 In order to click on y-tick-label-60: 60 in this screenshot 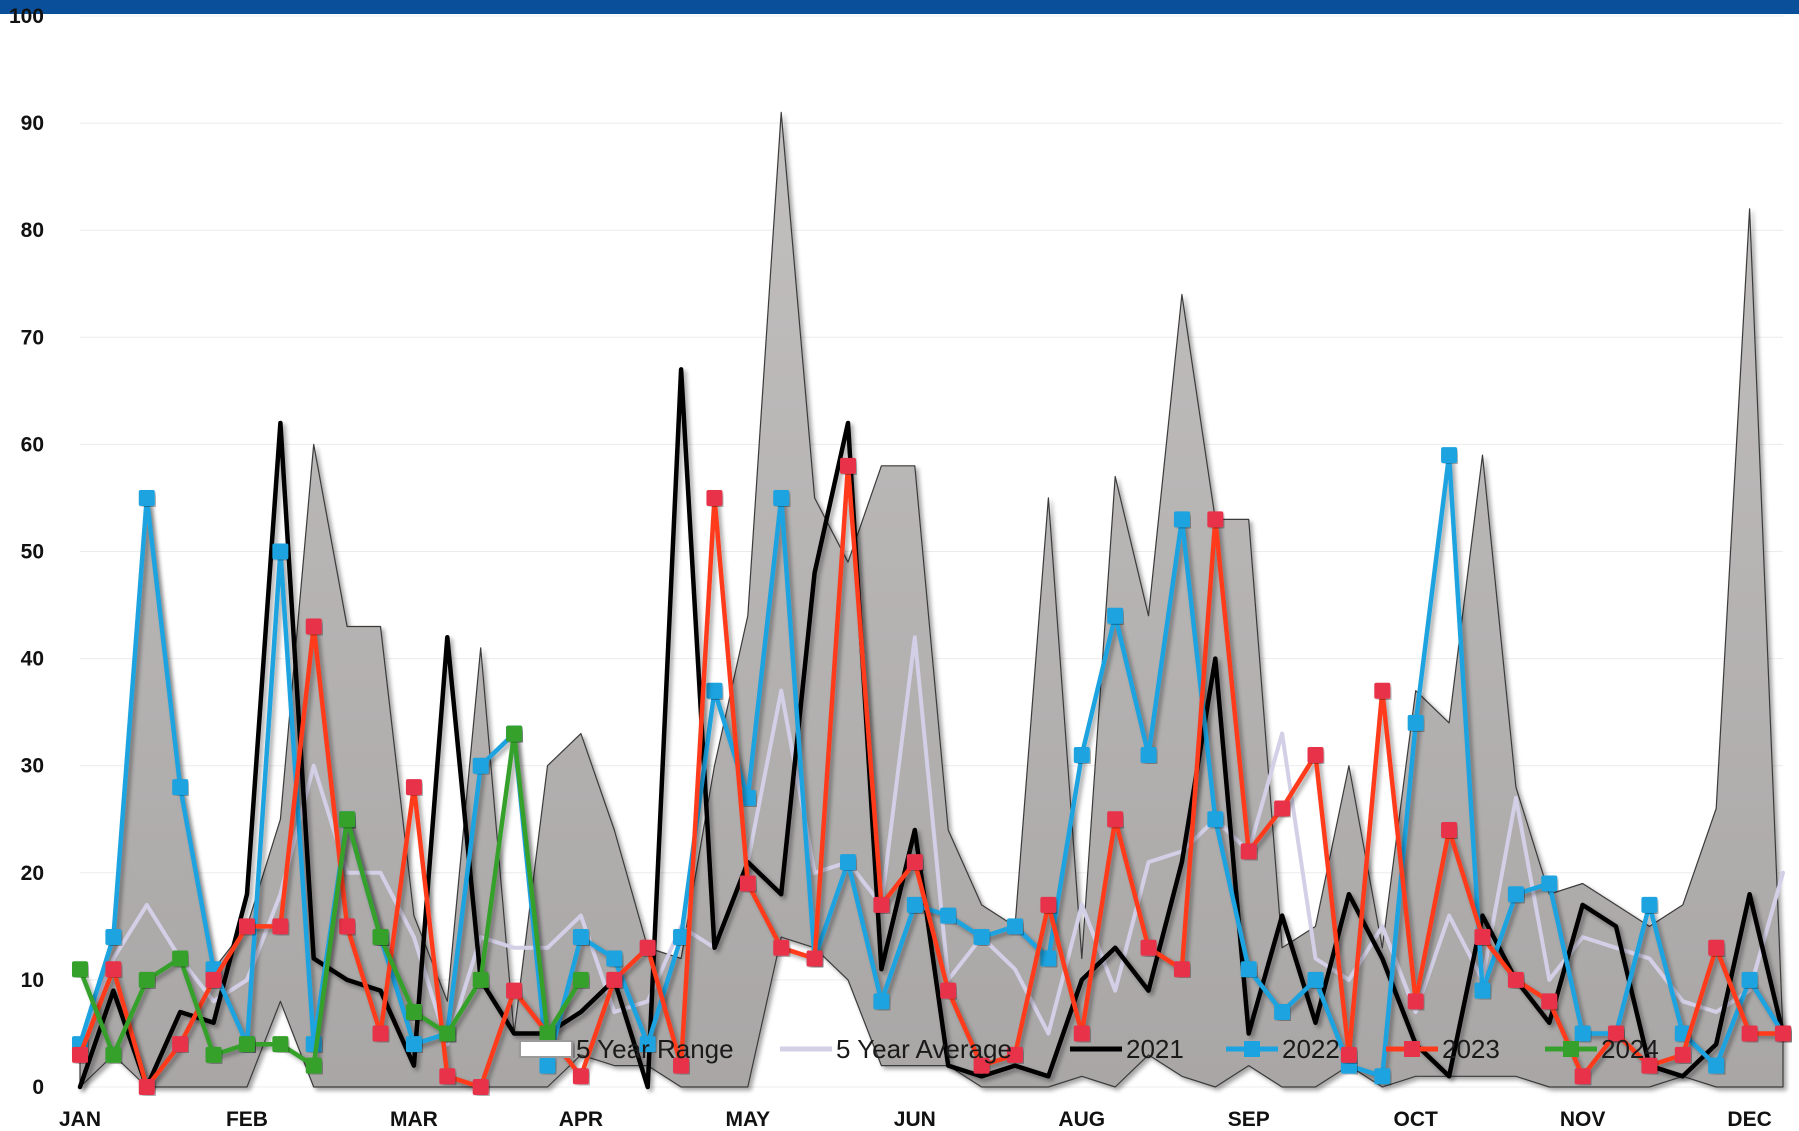, I will do `click(32, 444)`.